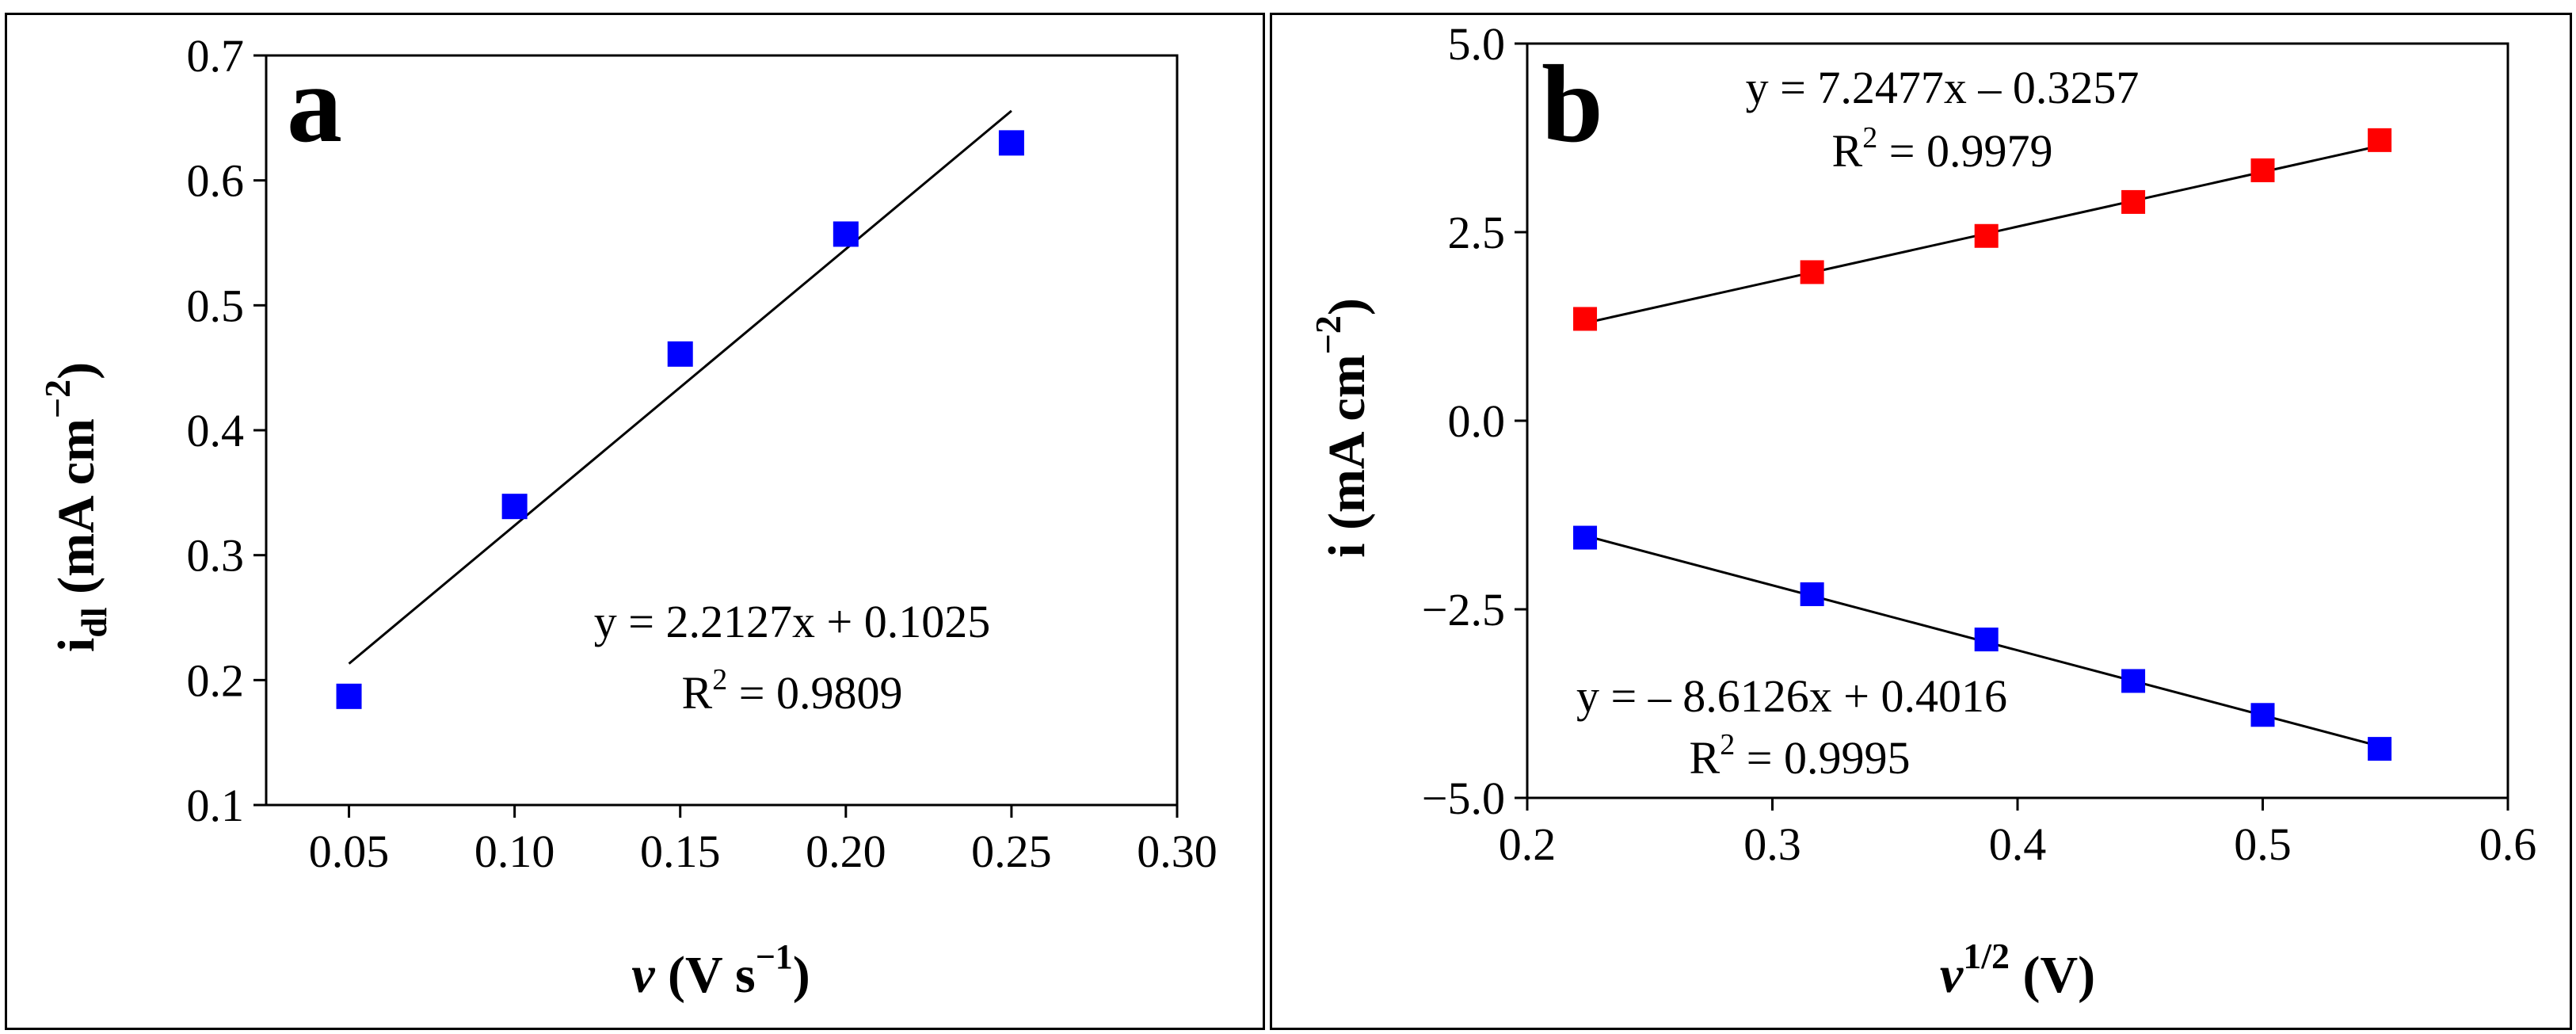  What do you see at coordinates (216, 56) in the screenshot?
I see `y-tick-label: 0.7` at bounding box center [216, 56].